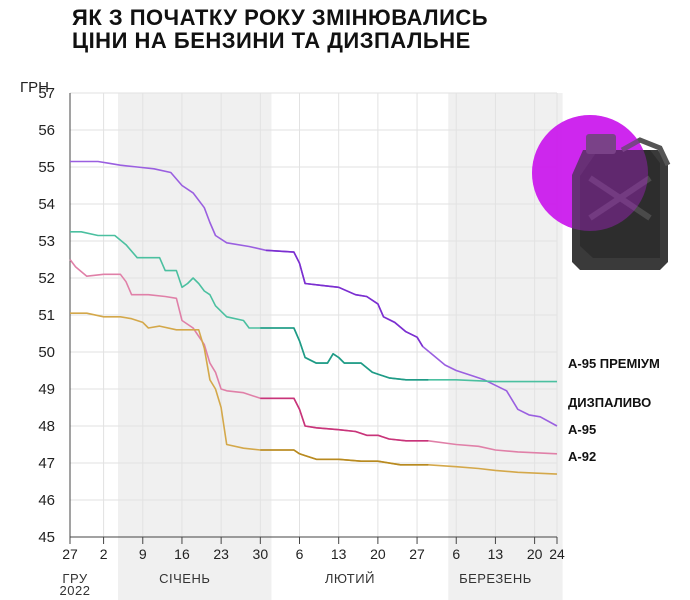 This screenshot has width=690, height=600. I want to click on y-tick-label: 48, so click(46, 426).